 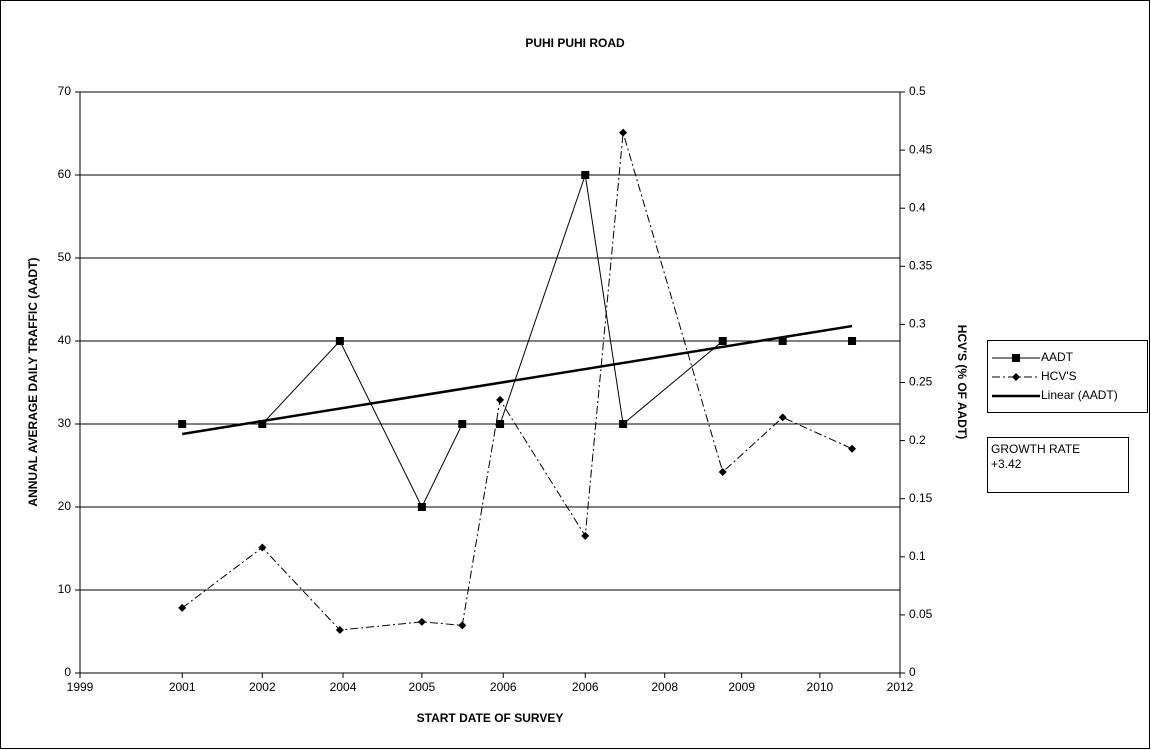 I want to click on y-tick-label: 50, so click(x=65, y=257).